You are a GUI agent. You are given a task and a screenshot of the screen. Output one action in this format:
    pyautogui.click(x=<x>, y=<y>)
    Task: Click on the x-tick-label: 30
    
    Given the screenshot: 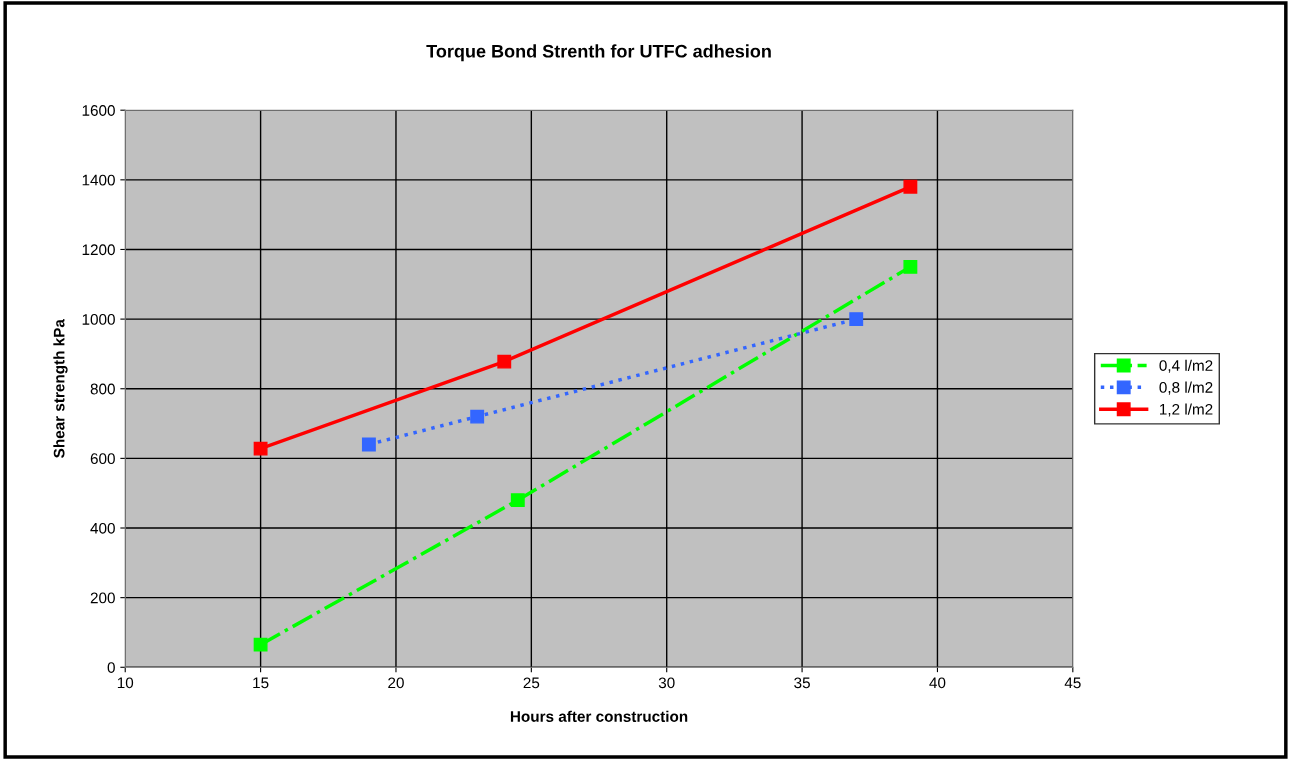 What is the action you would take?
    pyautogui.click(x=666, y=683)
    